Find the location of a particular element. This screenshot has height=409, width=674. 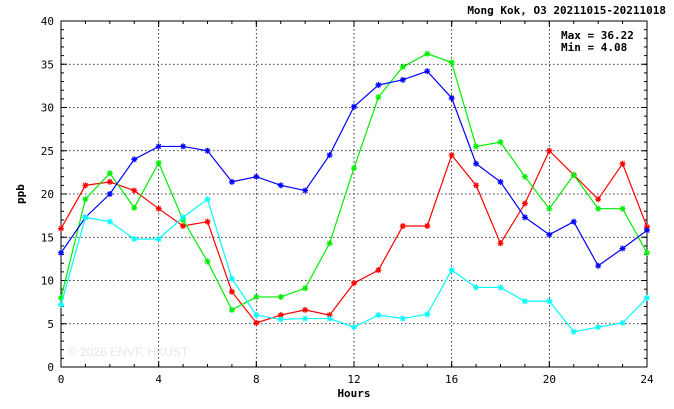

x-axis-label: Hours is located at coordinates (353, 393).